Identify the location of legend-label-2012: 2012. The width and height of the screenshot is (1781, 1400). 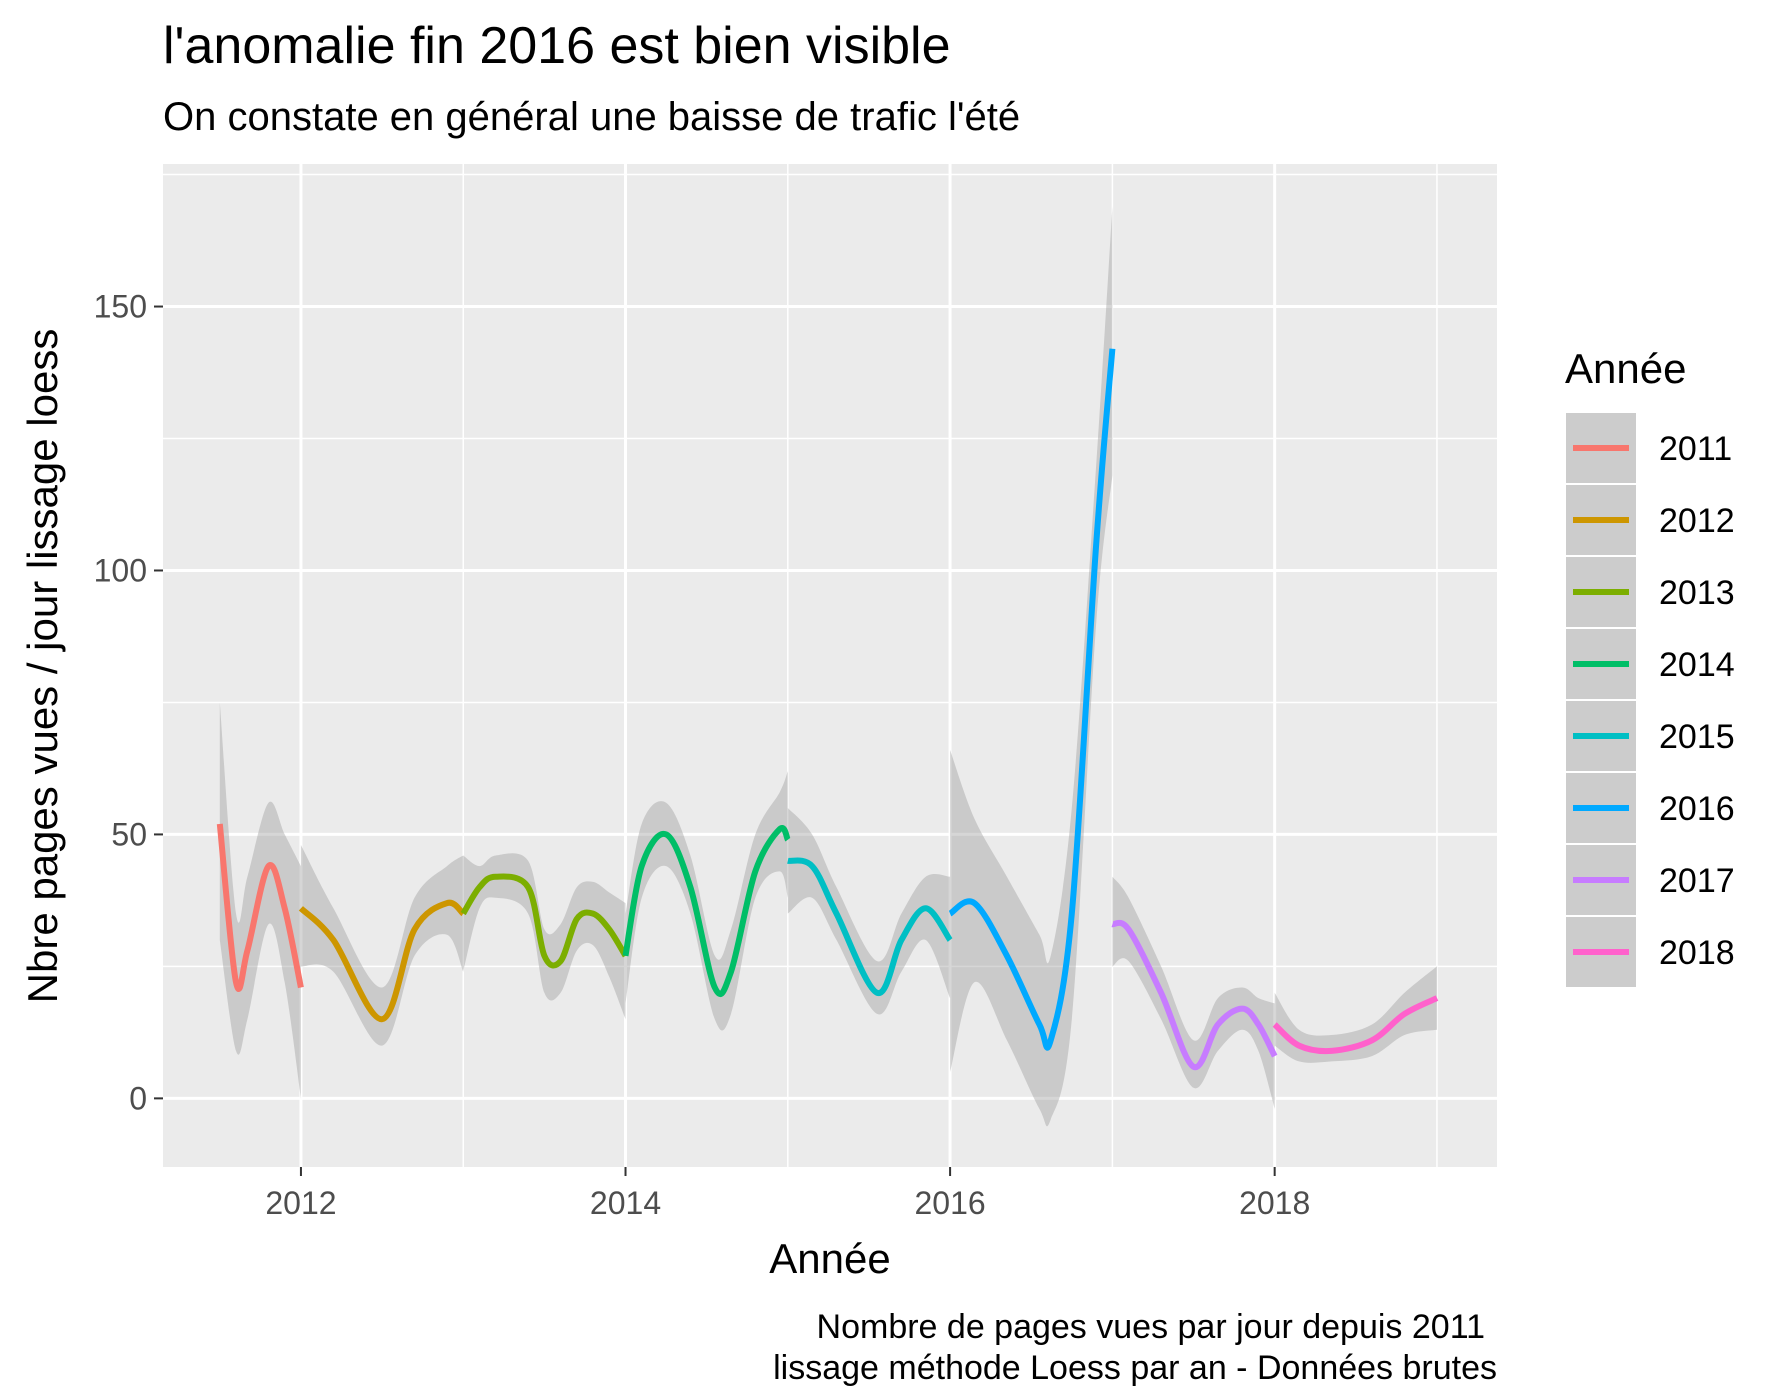
(1697, 521).